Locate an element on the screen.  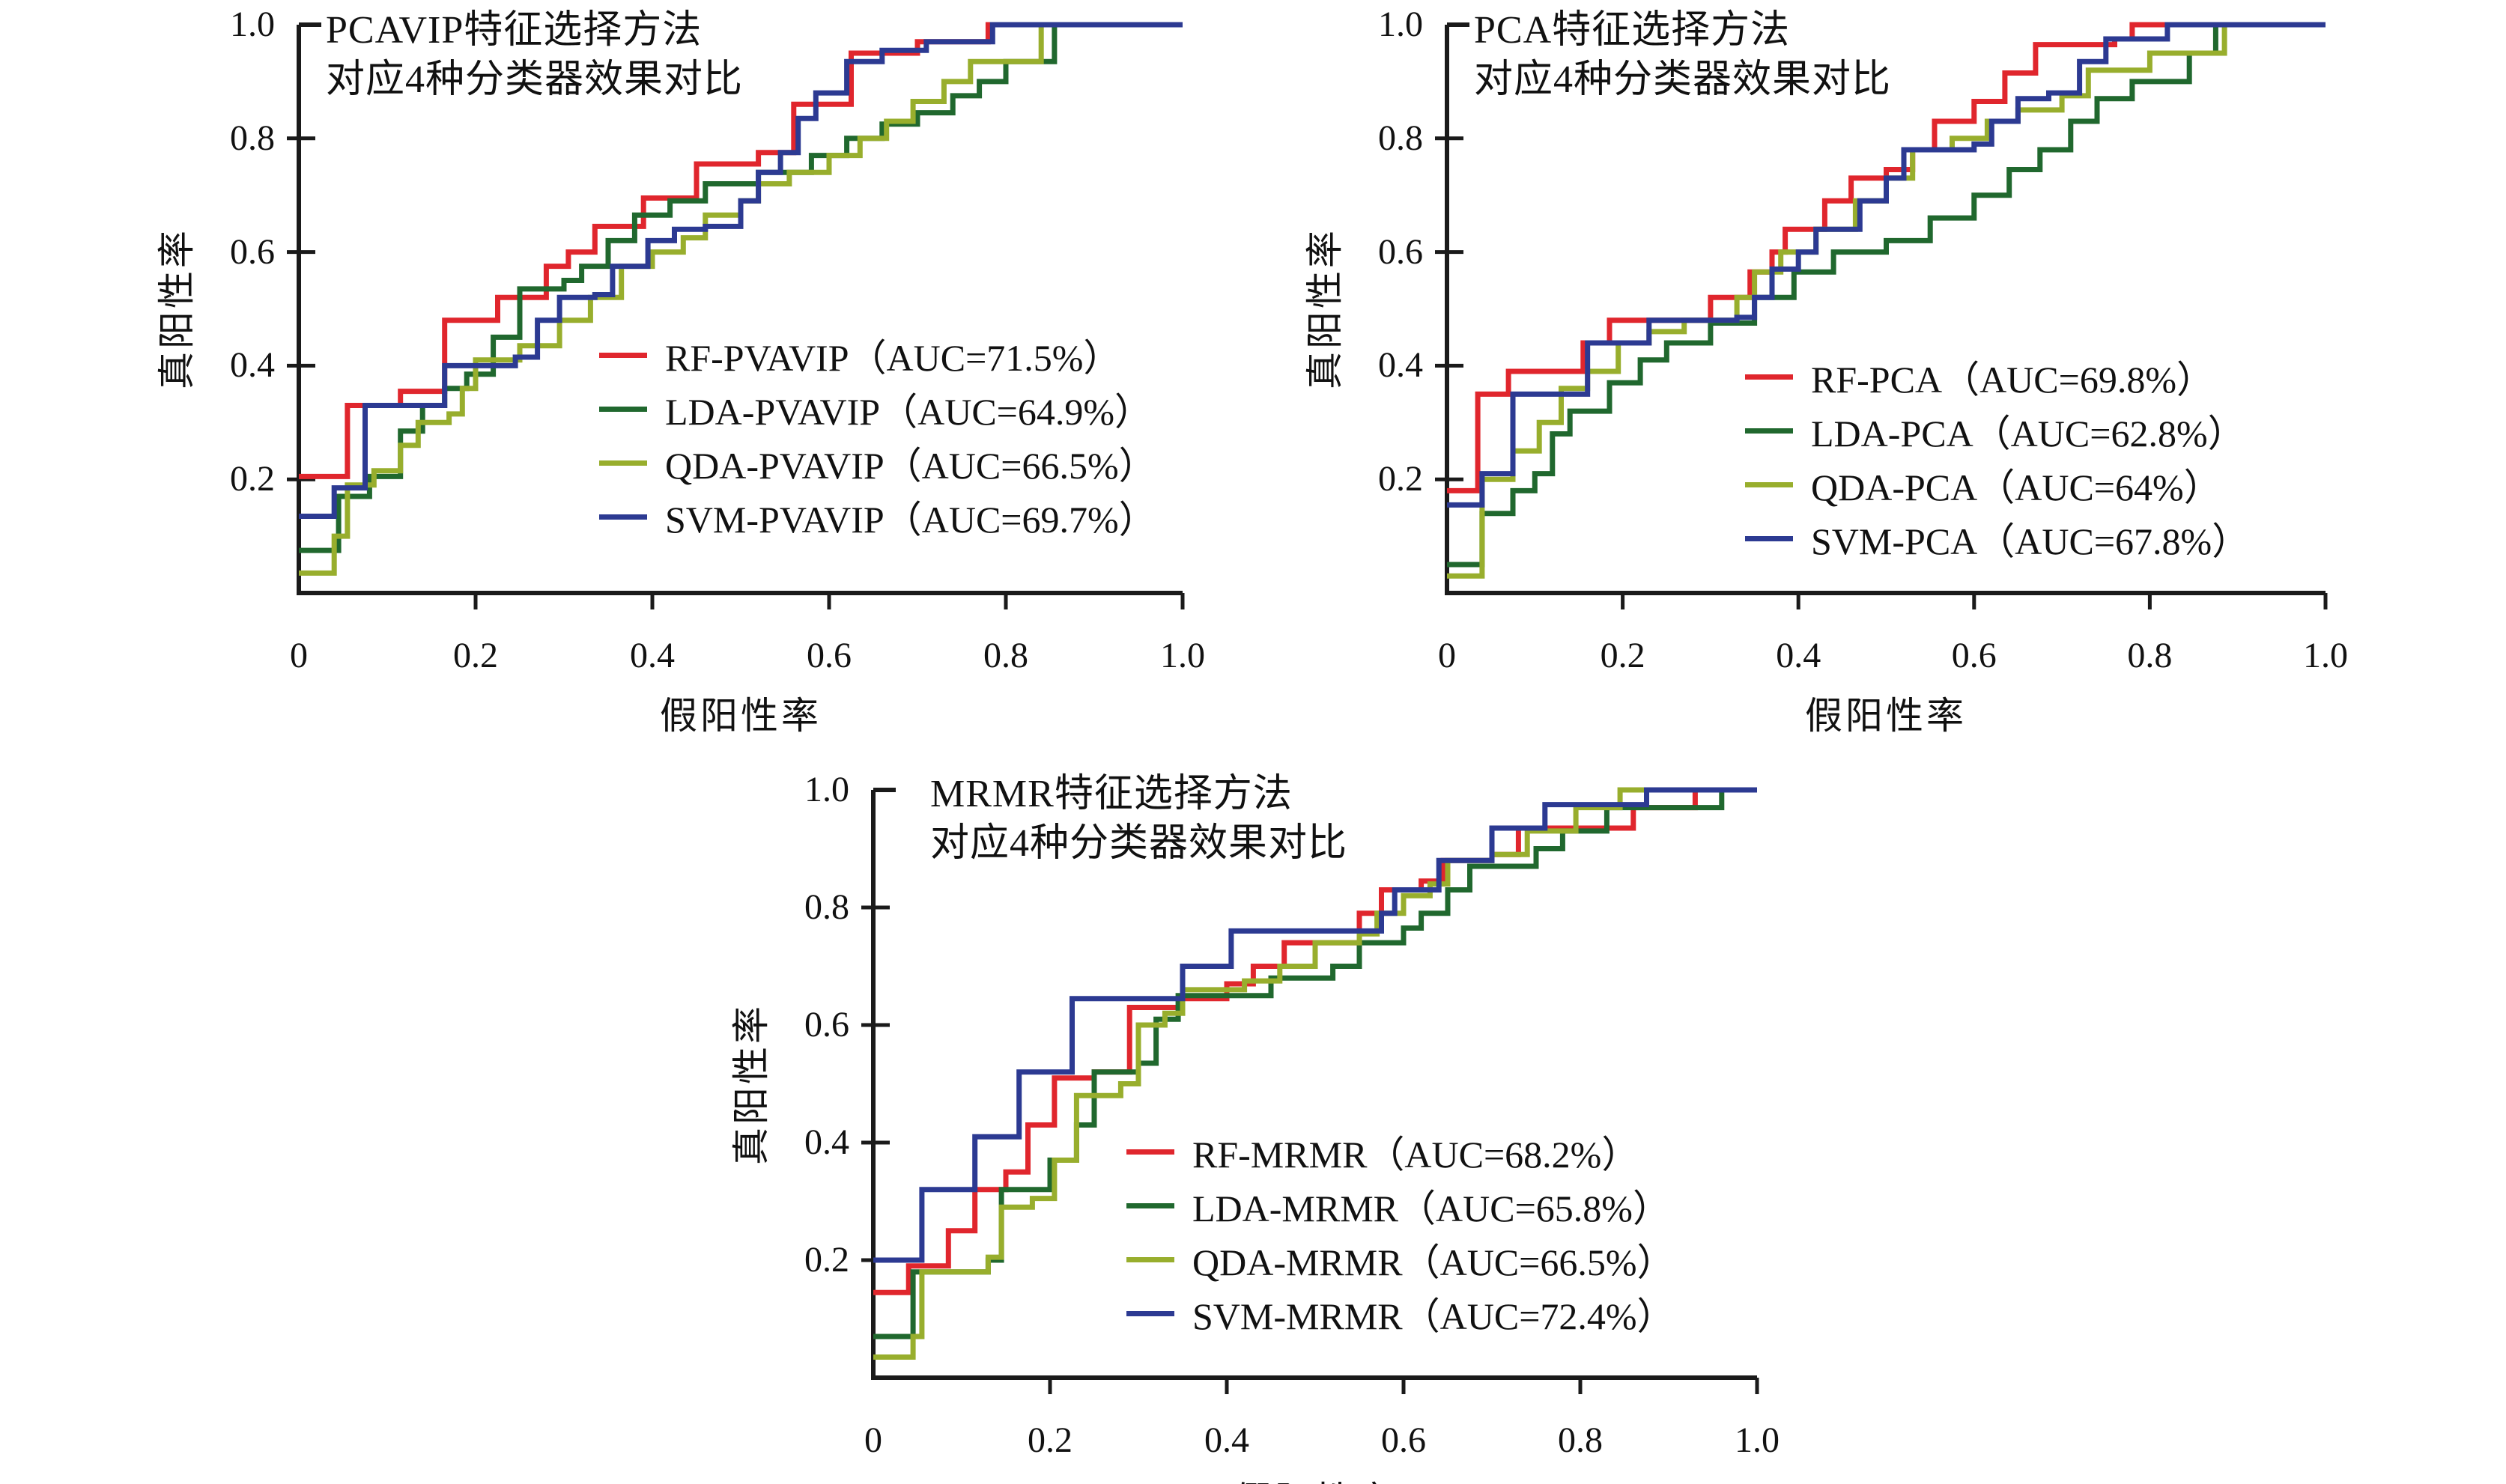
legend-label: SVM-PVAVIP（AUC=69.7%） is located at coordinates (911, 520).